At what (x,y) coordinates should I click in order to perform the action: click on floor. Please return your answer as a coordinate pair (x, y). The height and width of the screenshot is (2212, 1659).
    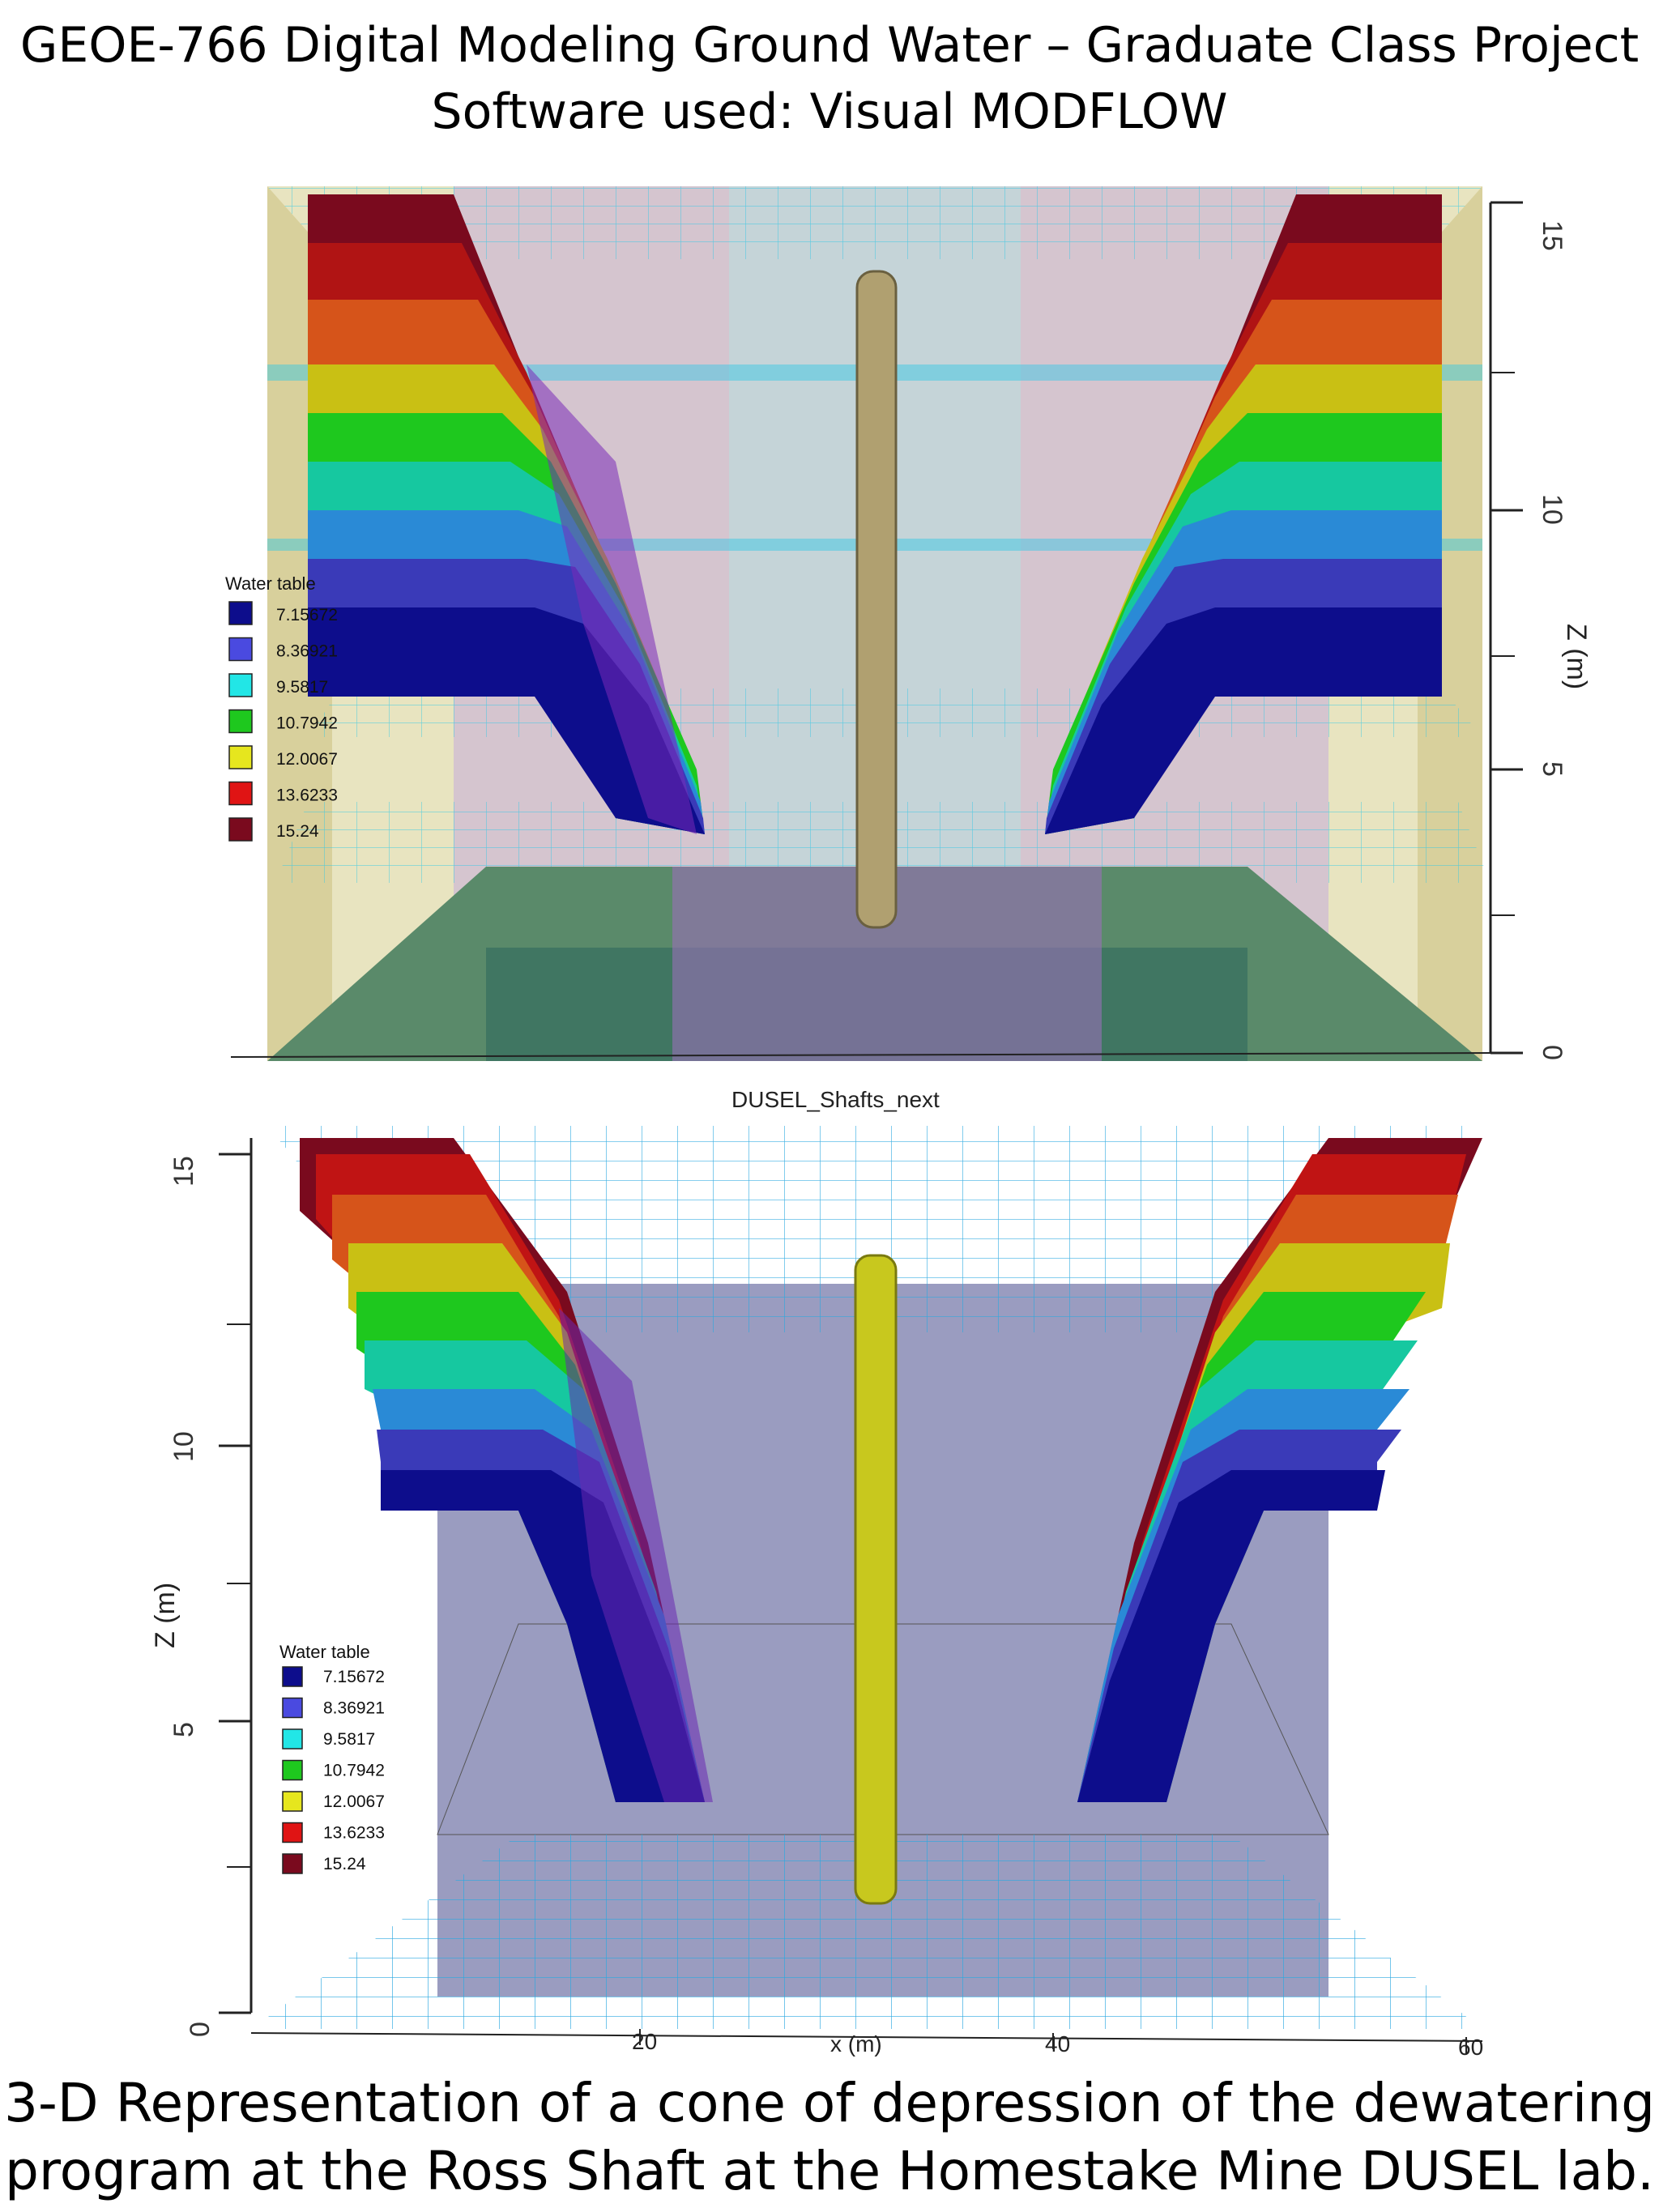
    Looking at the image, I should click on (866, 1932).